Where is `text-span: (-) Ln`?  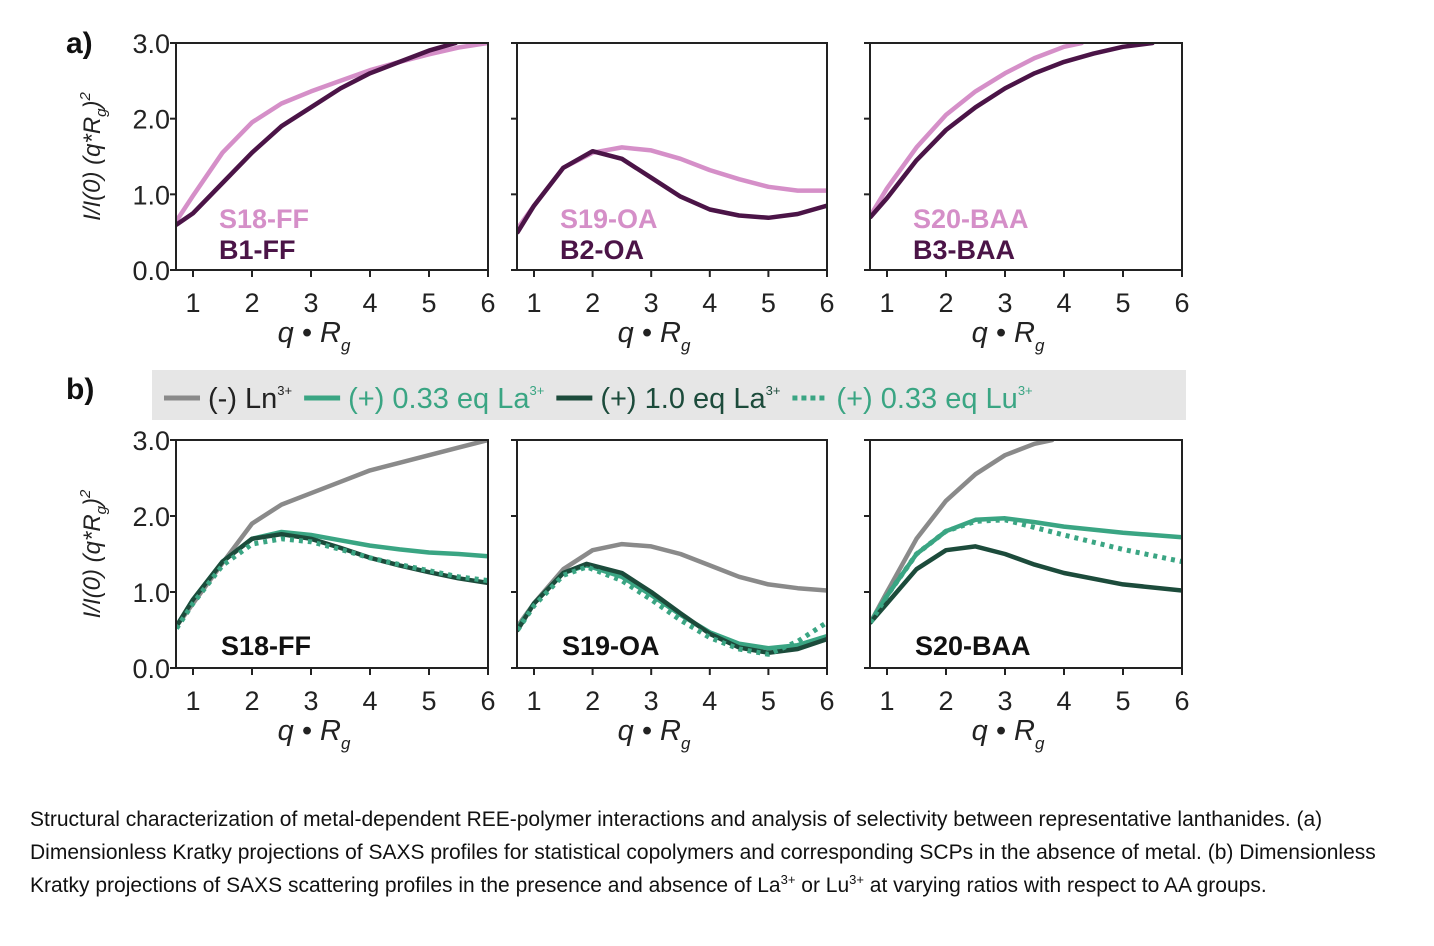
text-span: (-) Ln is located at coordinates (242, 399).